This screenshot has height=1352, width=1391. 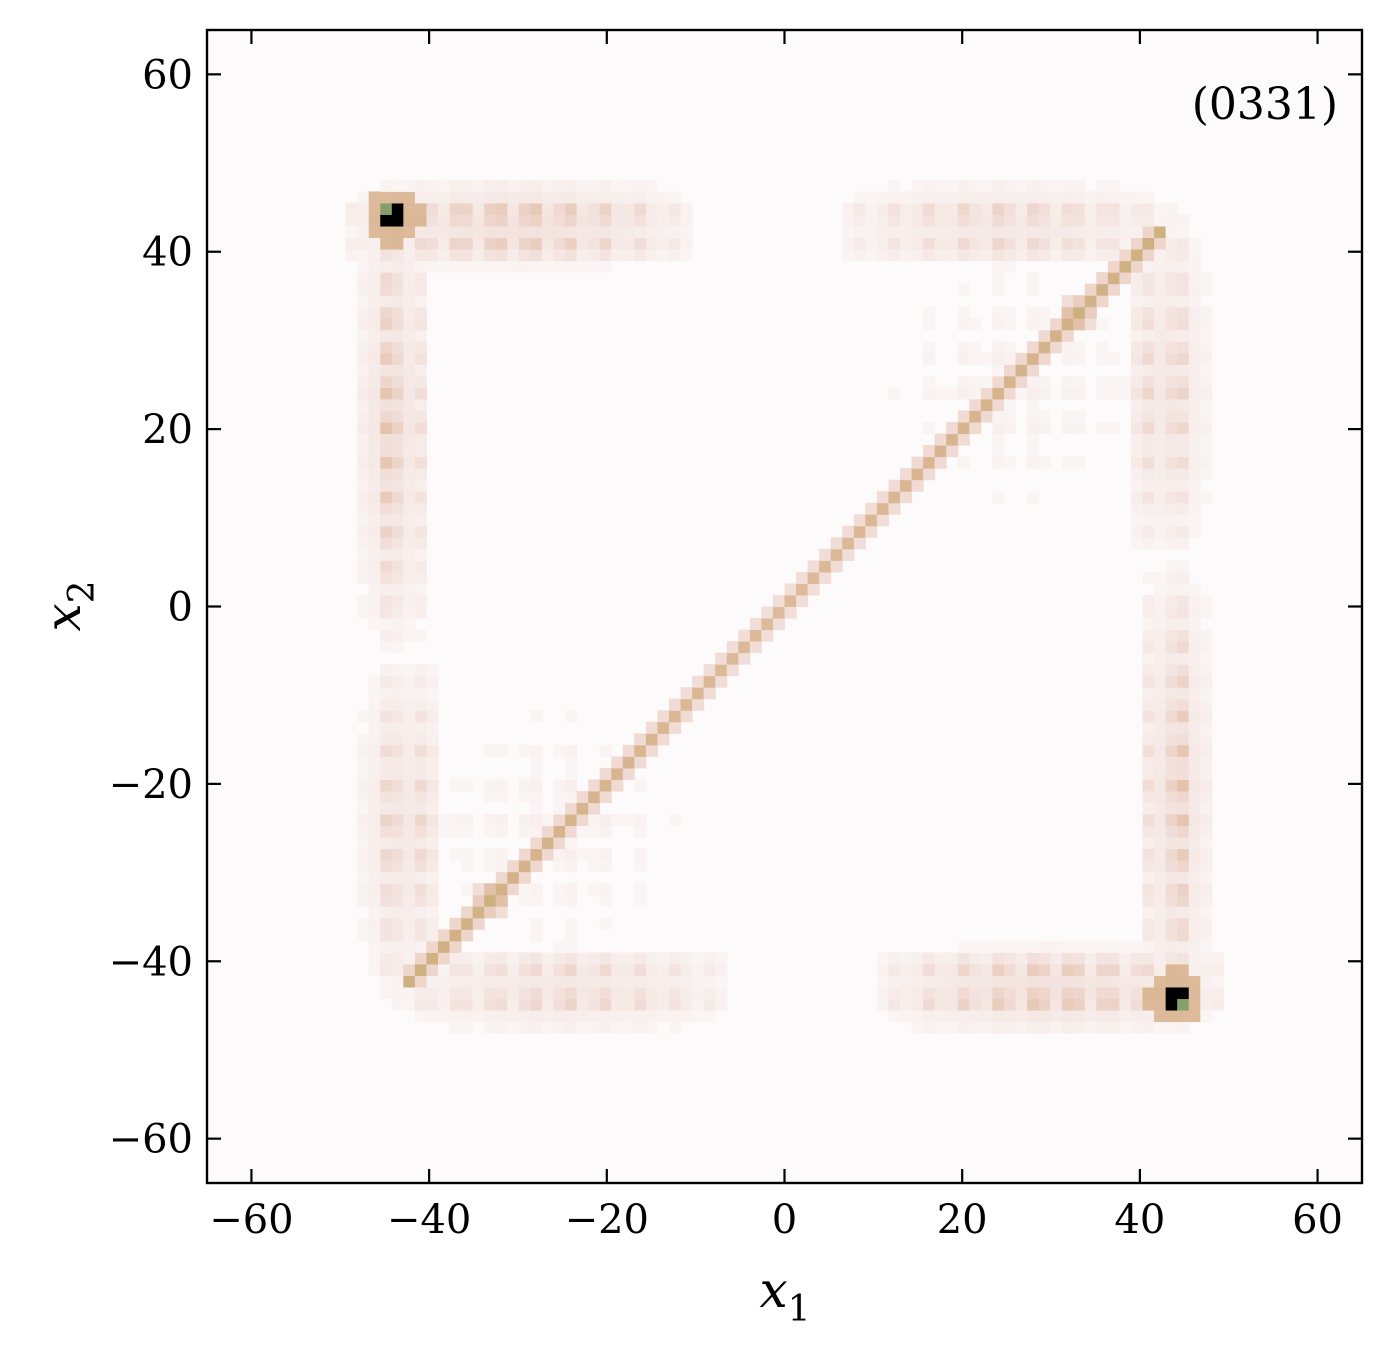 What do you see at coordinates (799, 1309) in the screenshot?
I see `x-axis-label-sub: 1` at bounding box center [799, 1309].